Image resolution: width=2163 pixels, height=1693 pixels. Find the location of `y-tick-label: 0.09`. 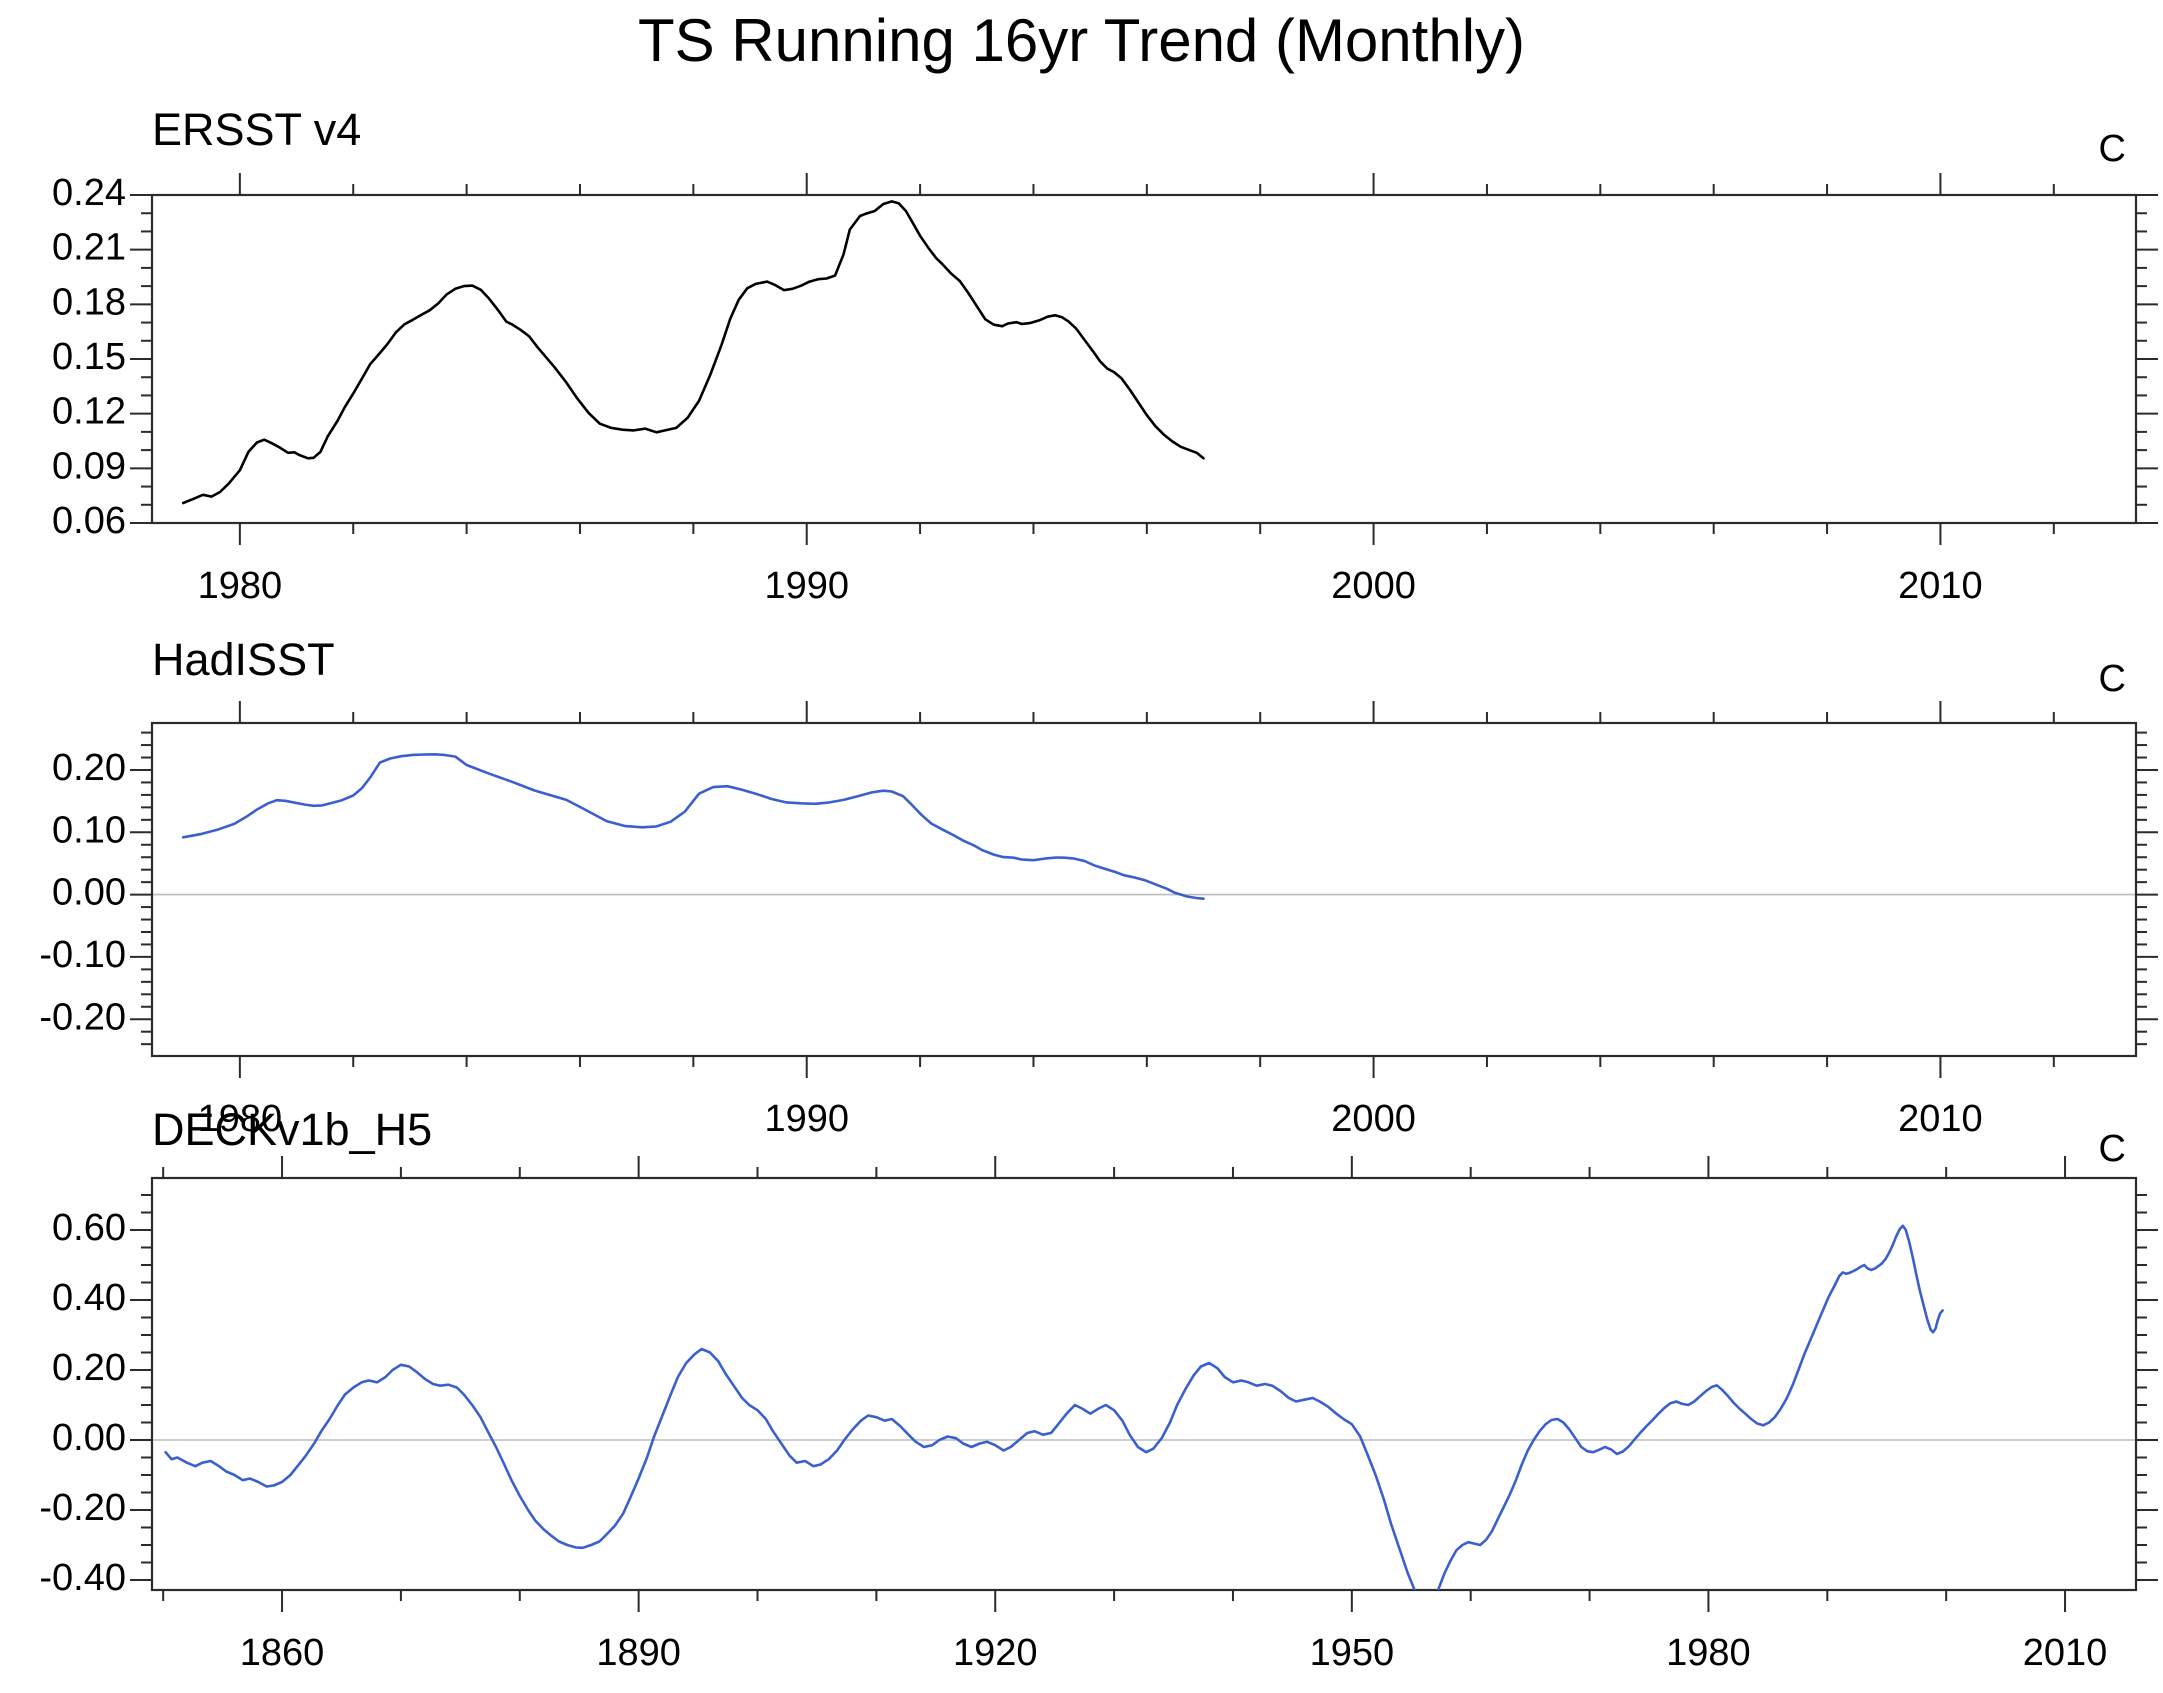

y-tick-label: 0.09 is located at coordinates (89, 466).